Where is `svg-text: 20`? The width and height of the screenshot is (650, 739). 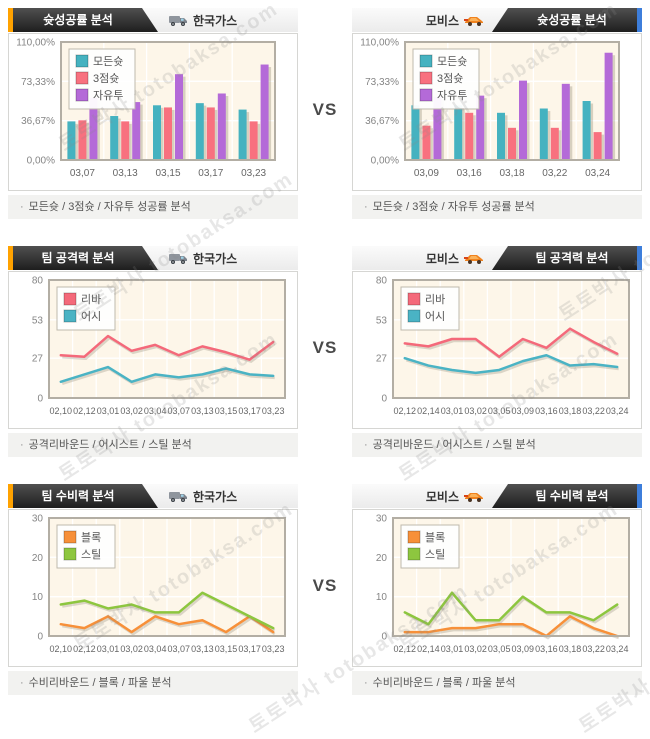
svg-text: 20 is located at coordinates (38, 558).